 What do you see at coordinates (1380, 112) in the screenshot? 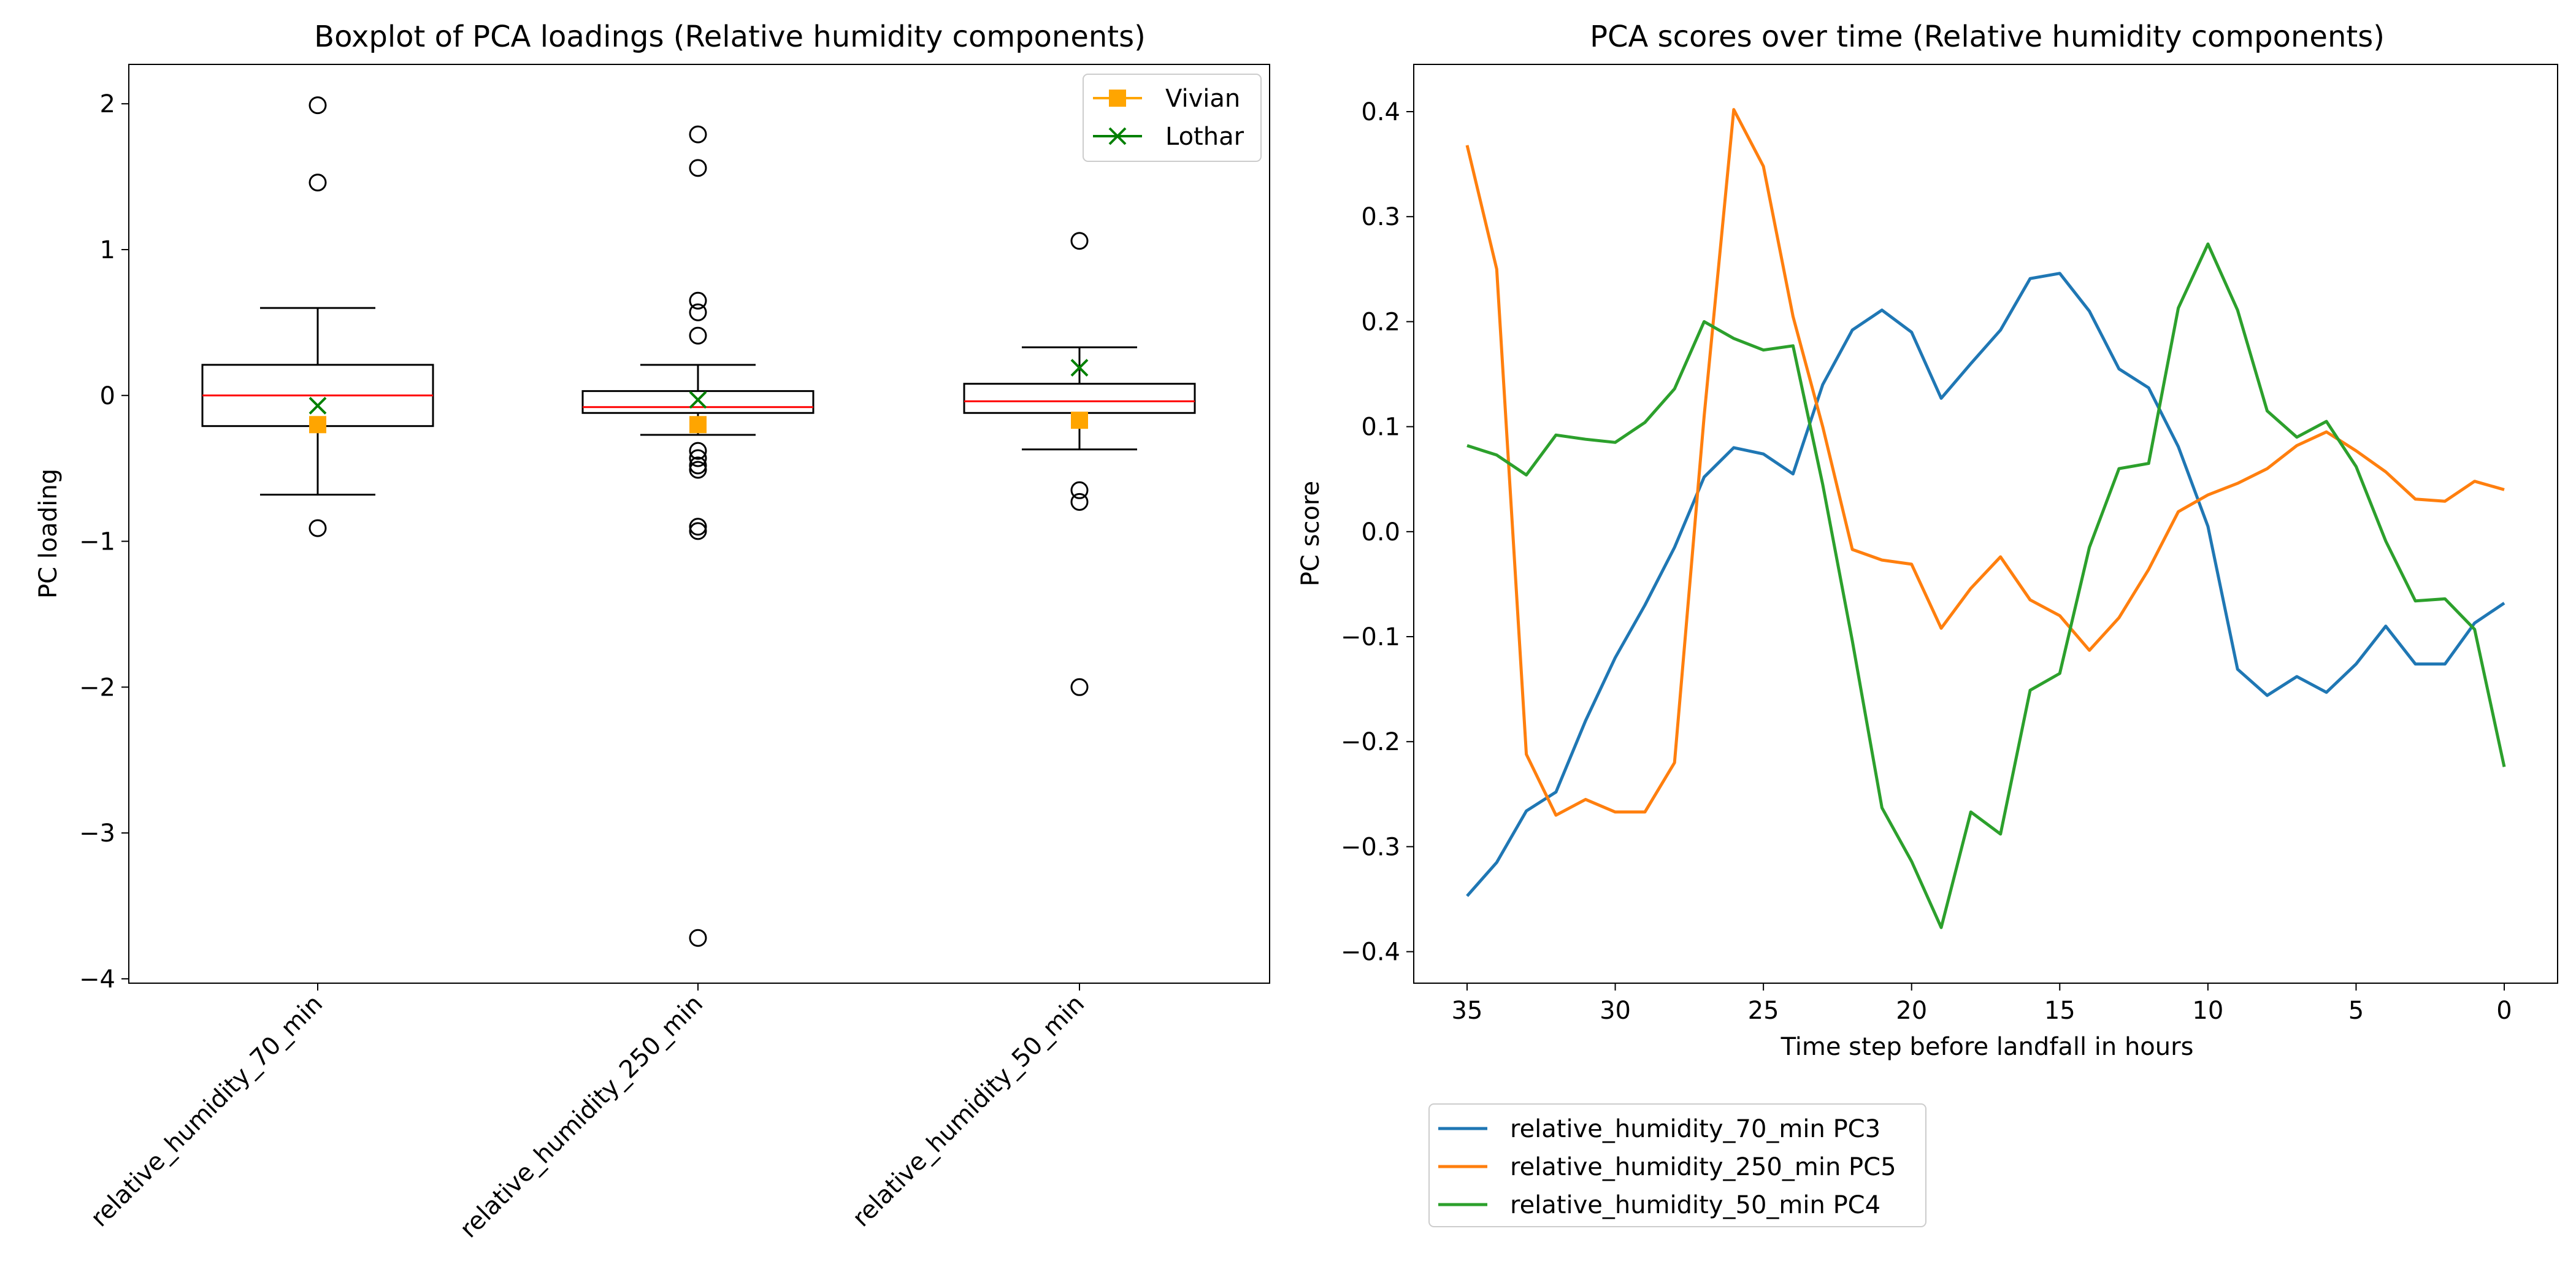
I see `y-tick-label: 0.4` at bounding box center [1380, 112].